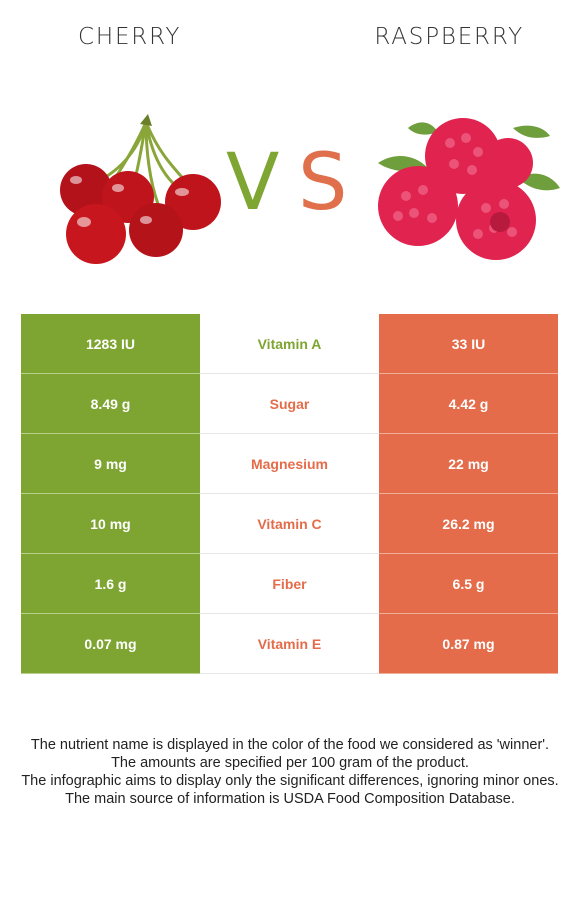  What do you see at coordinates (468, 523) in the screenshot?
I see `raspberry-value: 26.2 mg` at bounding box center [468, 523].